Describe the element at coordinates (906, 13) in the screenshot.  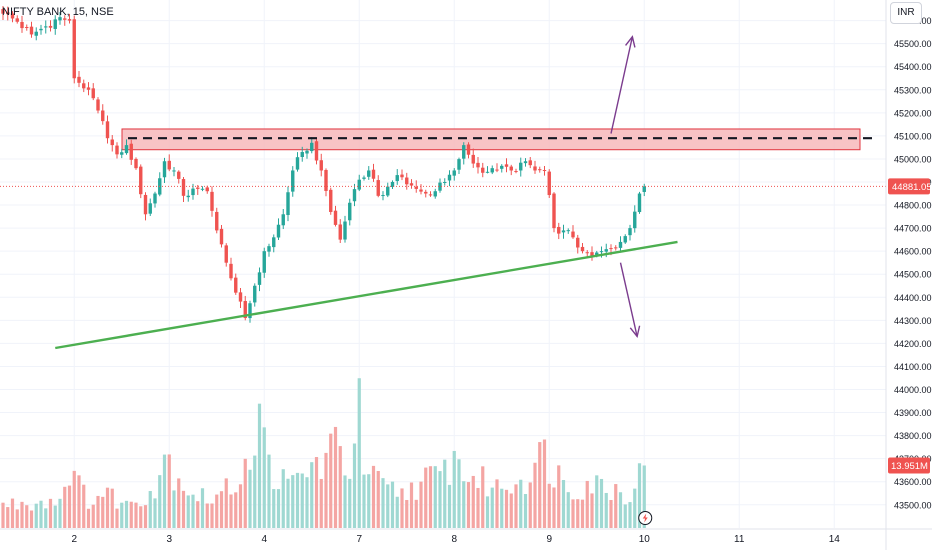
I see `currency-button: INR` at that location.